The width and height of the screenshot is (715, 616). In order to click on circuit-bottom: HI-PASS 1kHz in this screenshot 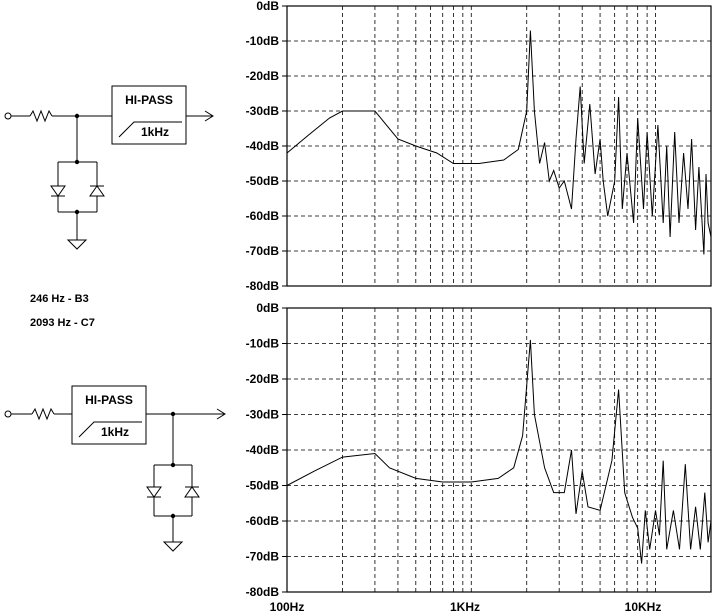, I will do `click(115, 468)`.